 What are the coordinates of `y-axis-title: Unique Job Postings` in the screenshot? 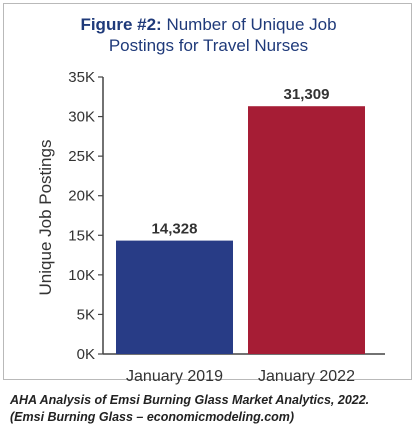 It's located at (45, 218).